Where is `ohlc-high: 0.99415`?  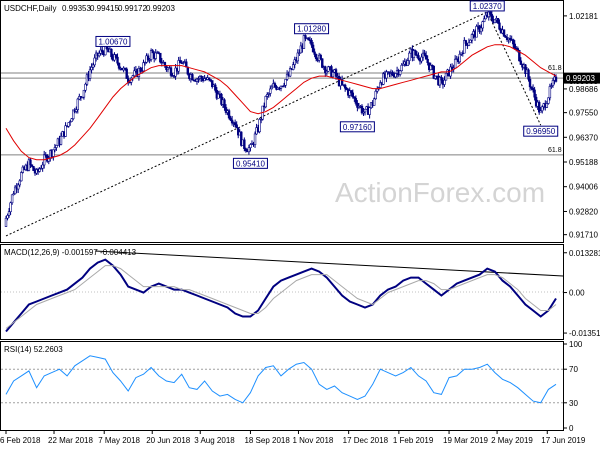 ohlc-high: 0.99415 is located at coordinates (104, 8).